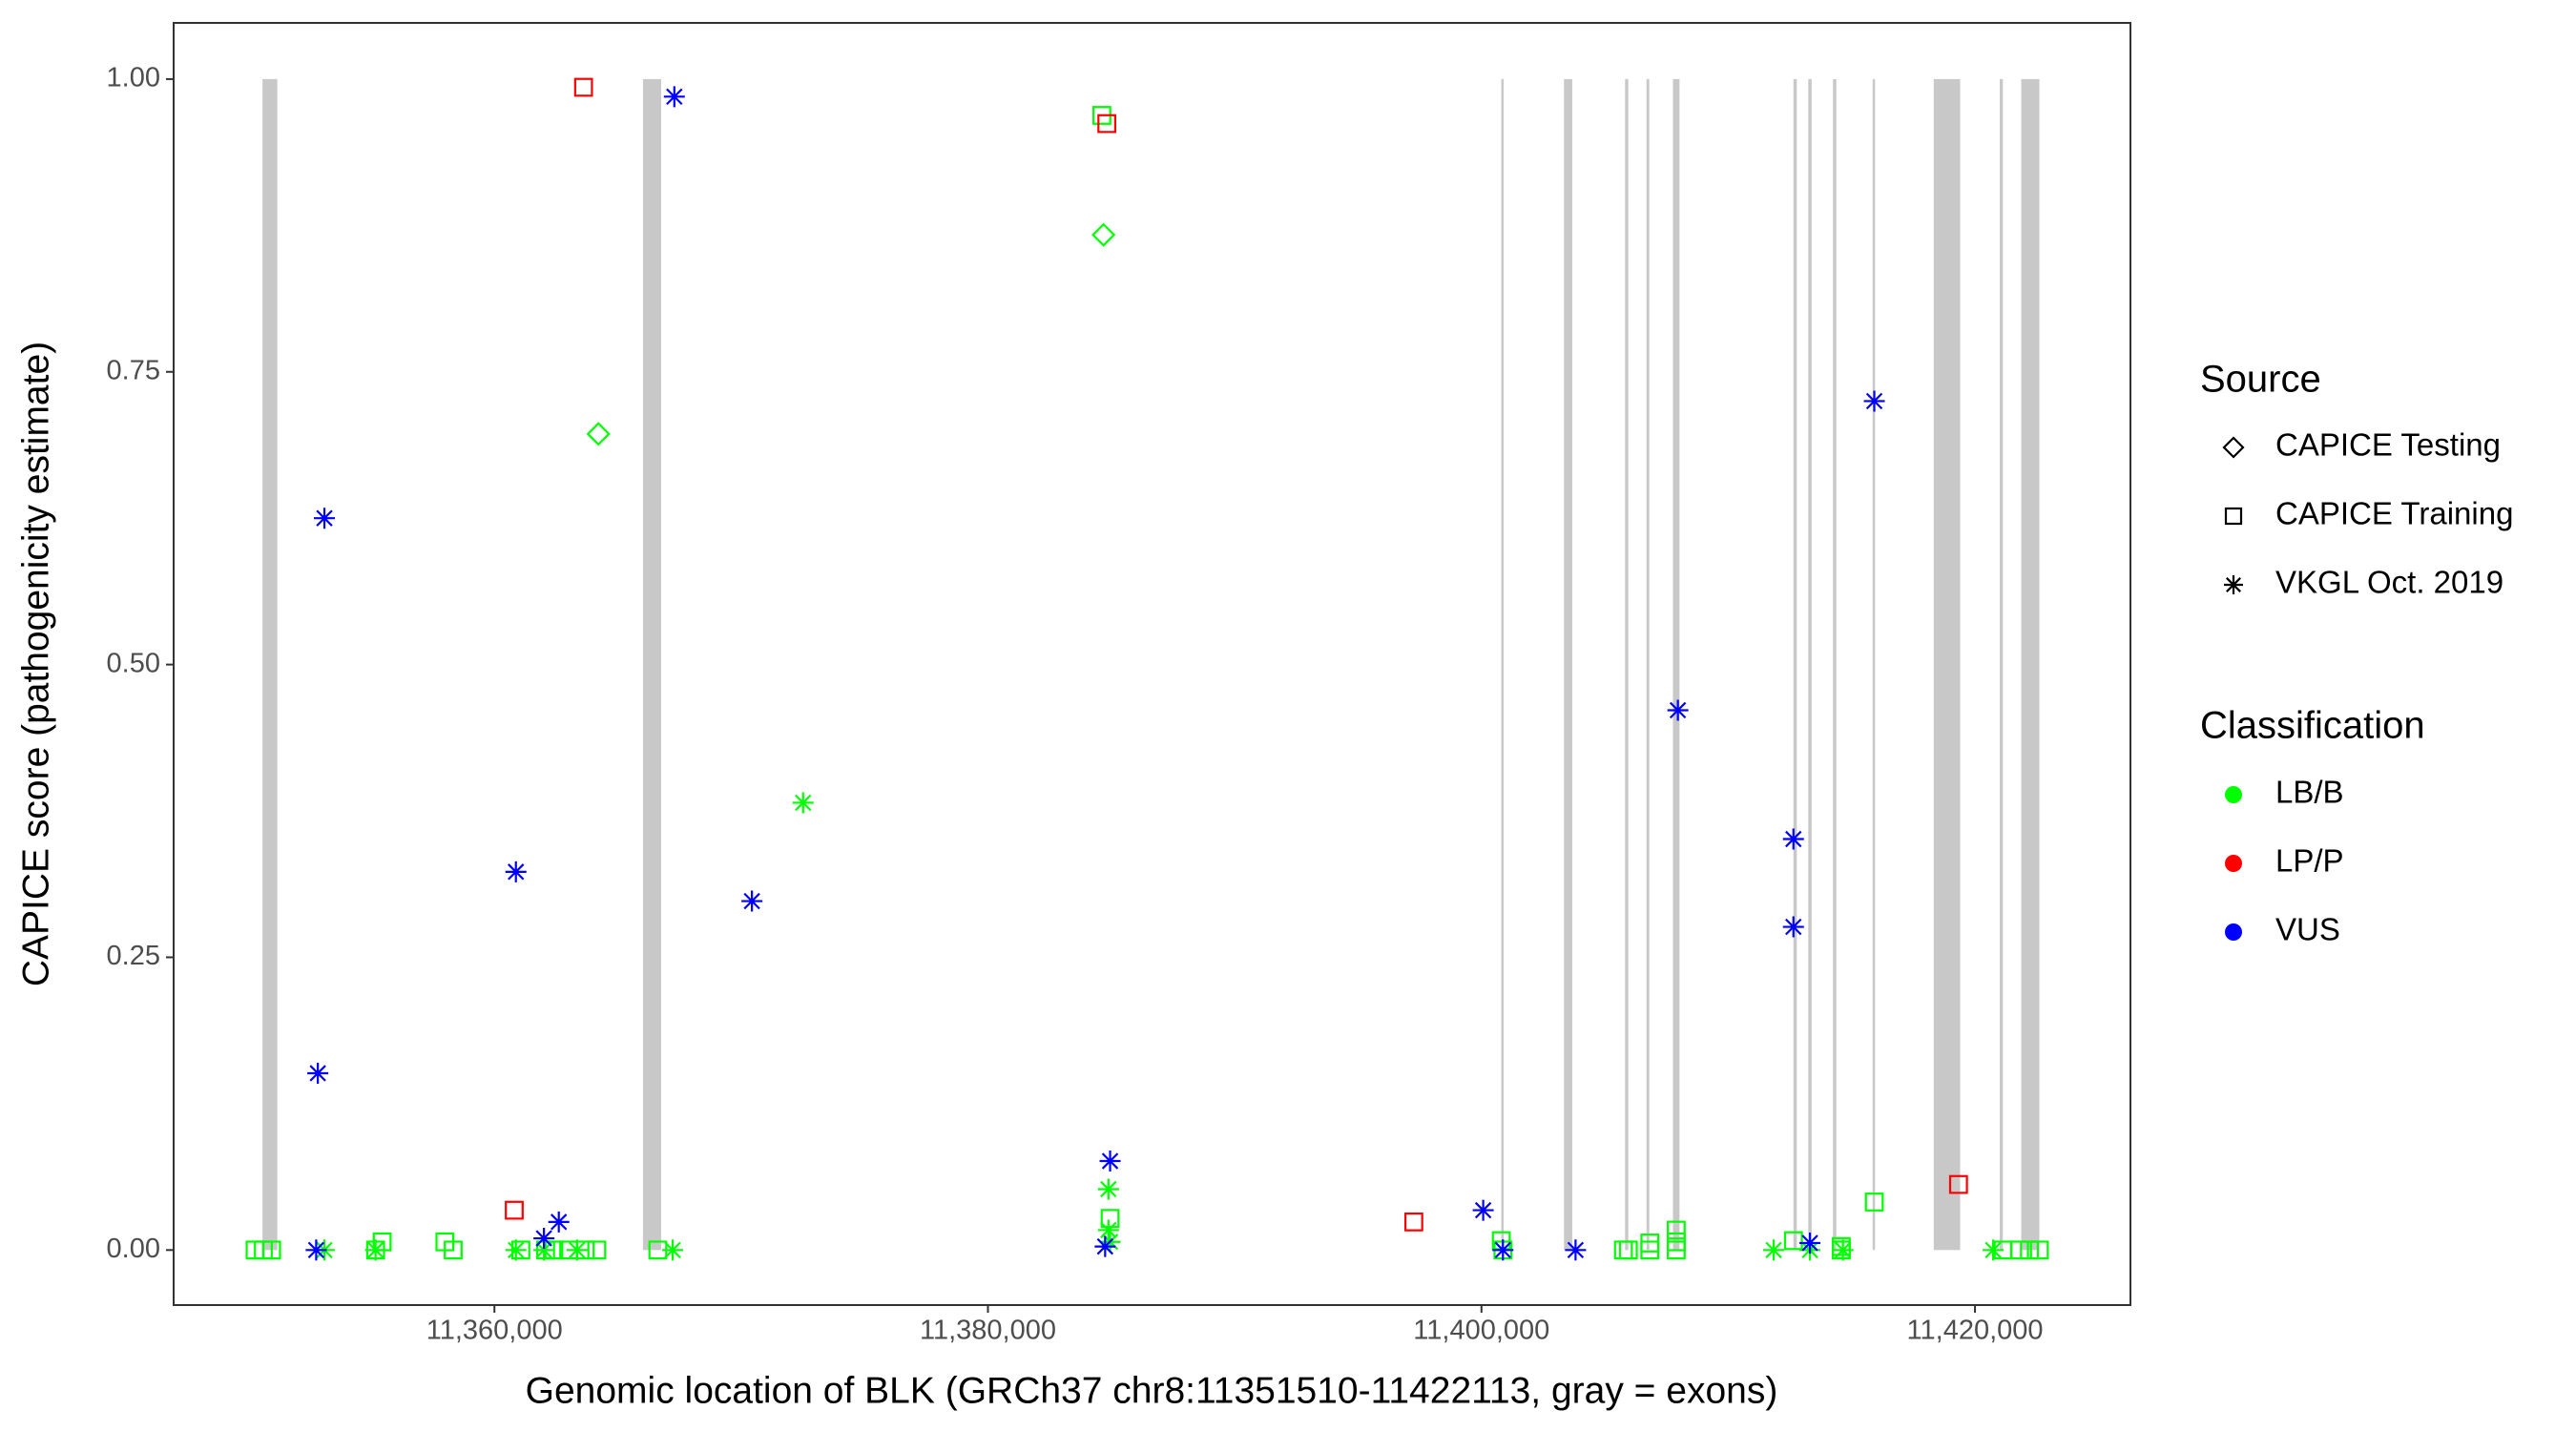 Image resolution: width=2576 pixels, height=1431 pixels. I want to click on y-tick-label: 0.25, so click(133, 956).